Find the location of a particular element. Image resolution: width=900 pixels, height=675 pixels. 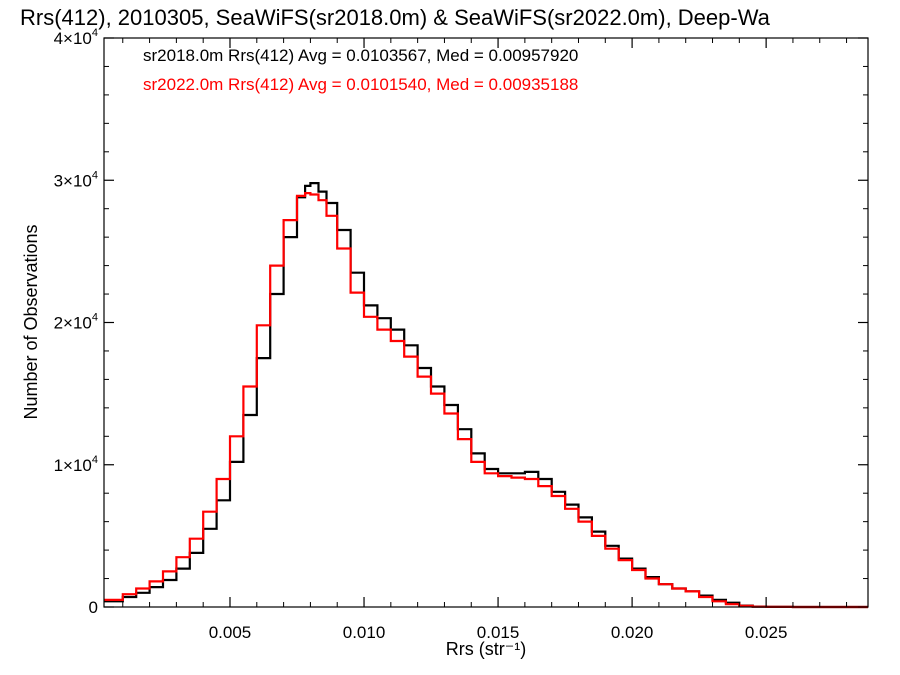

x-tick-label: 0.020 is located at coordinates (632, 632).